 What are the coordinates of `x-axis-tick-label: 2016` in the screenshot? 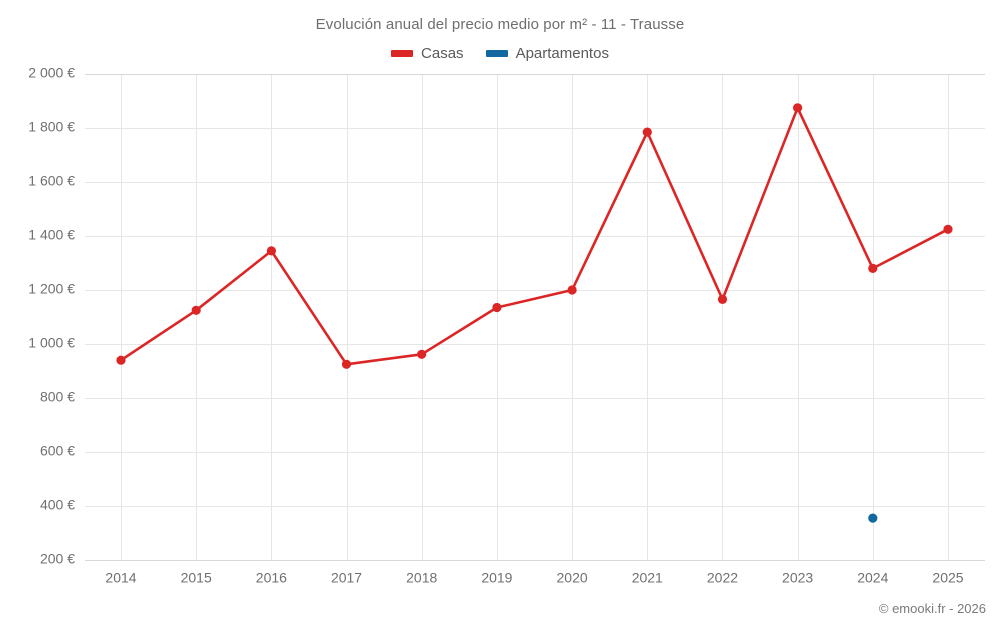 It's located at (271, 577).